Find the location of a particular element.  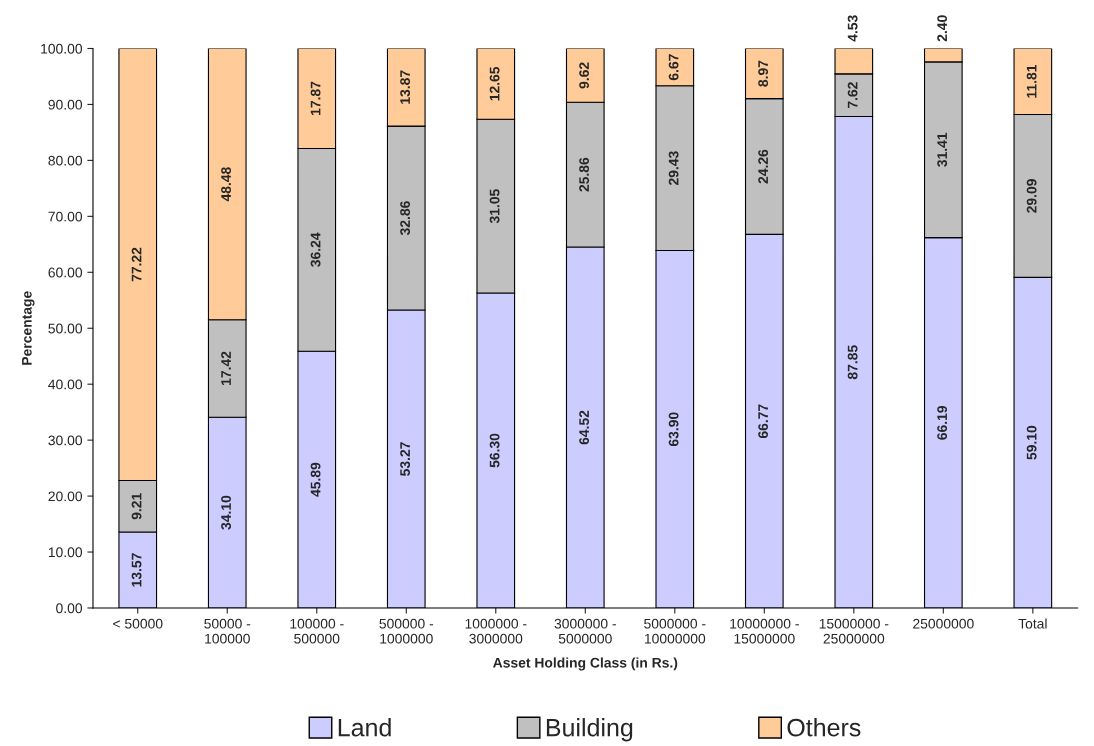

y-tick-label: 100.00 is located at coordinates (62, 48).